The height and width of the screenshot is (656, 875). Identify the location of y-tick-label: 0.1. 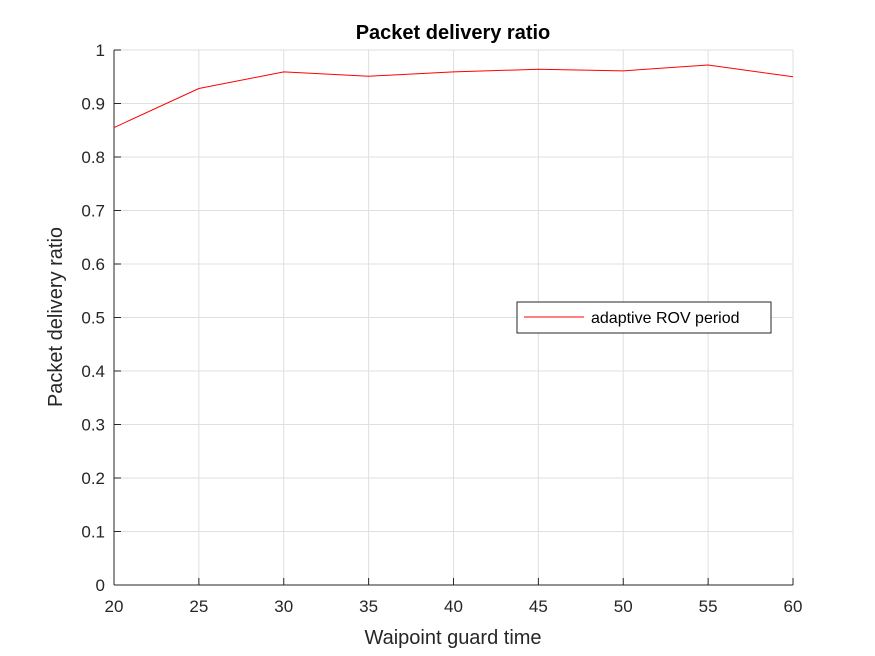
(93, 532).